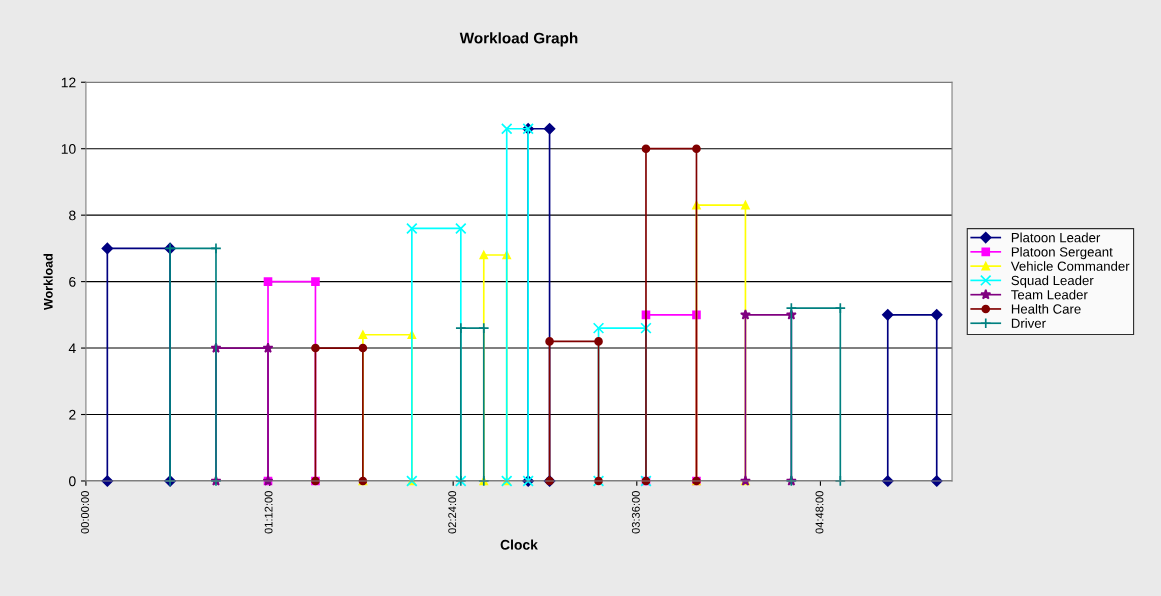  I want to click on y-tick-label: 4, so click(72, 348).